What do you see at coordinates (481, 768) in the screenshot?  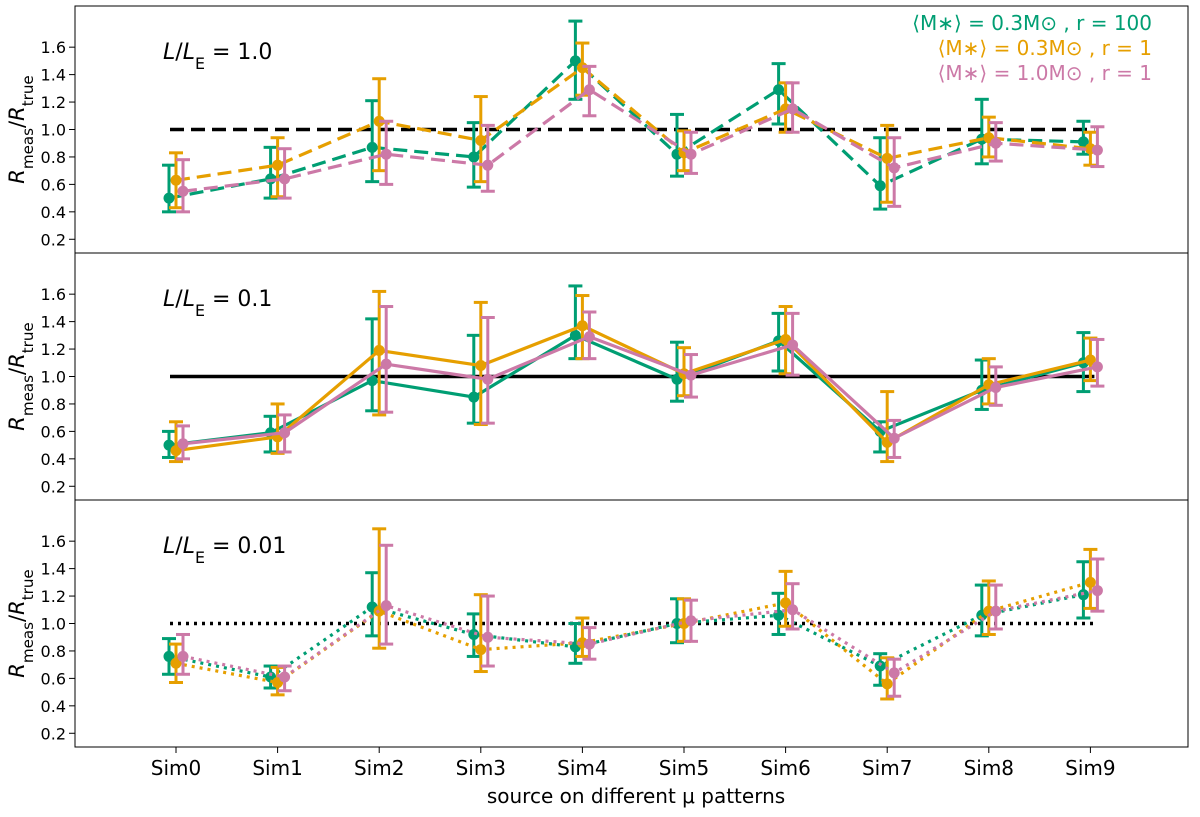 I see `x-tick-label: Sim3` at bounding box center [481, 768].